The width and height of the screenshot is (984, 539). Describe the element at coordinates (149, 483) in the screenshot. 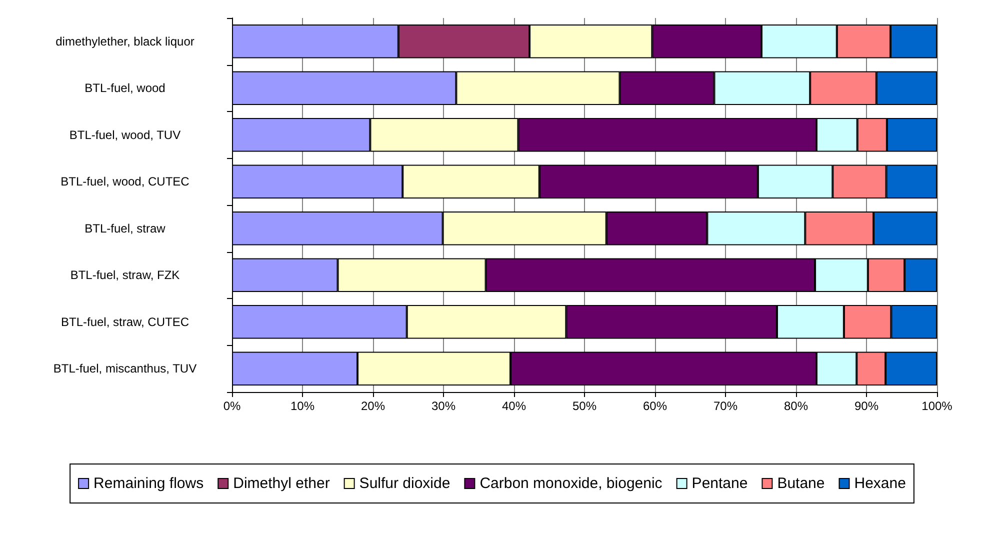

I see `legend-label: Remaining flows` at that location.